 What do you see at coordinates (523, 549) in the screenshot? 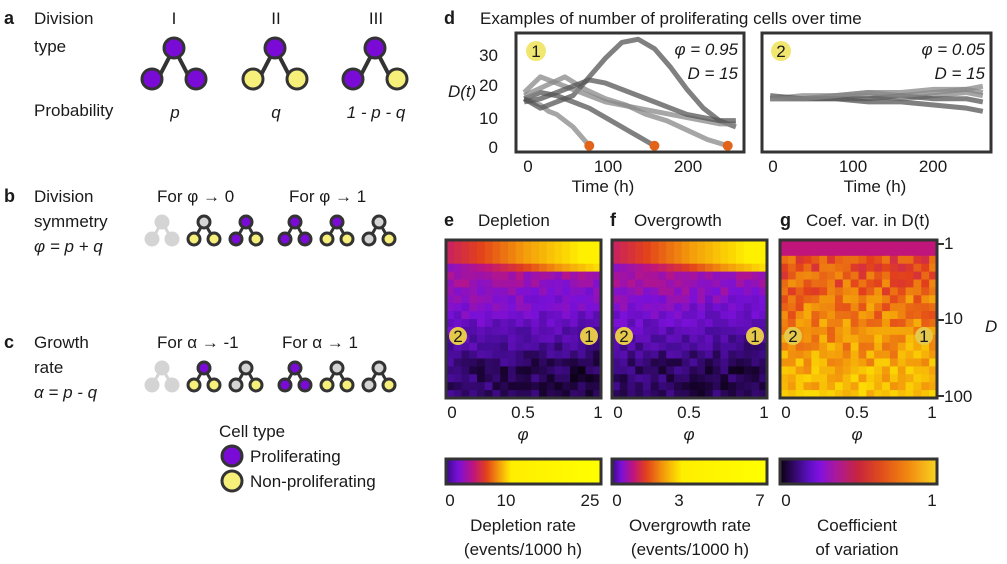
I see `e-cb-label-2: (events/1000 h)` at bounding box center [523, 549].